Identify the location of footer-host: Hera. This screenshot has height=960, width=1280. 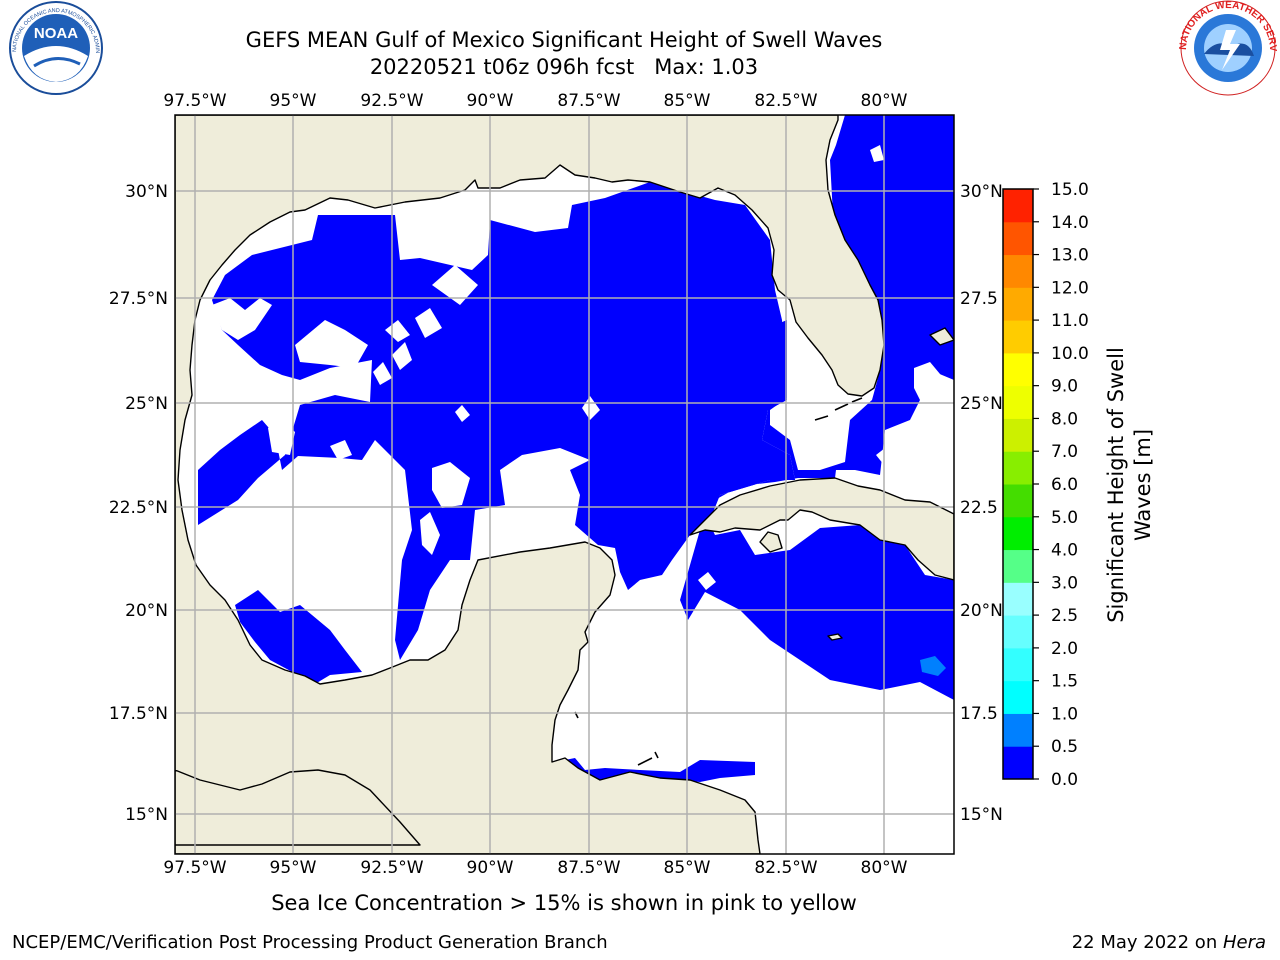
(1244, 942).